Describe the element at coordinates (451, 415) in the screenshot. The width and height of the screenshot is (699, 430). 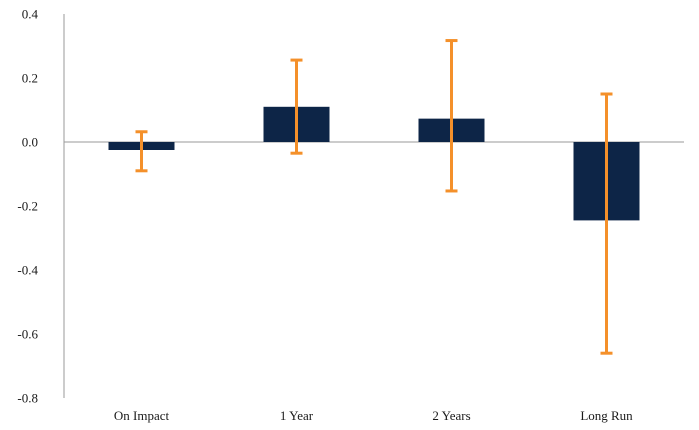
I see `x-tick-label: 2 Years` at that location.